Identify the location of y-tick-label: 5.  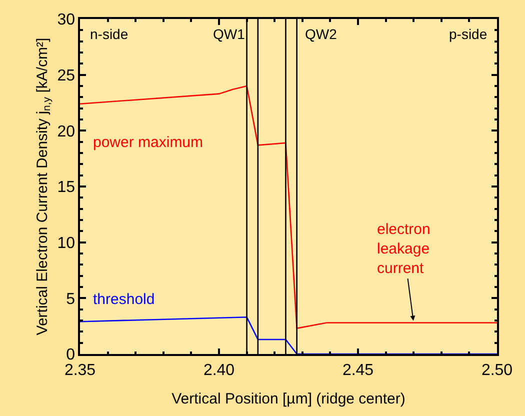
(71, 299).